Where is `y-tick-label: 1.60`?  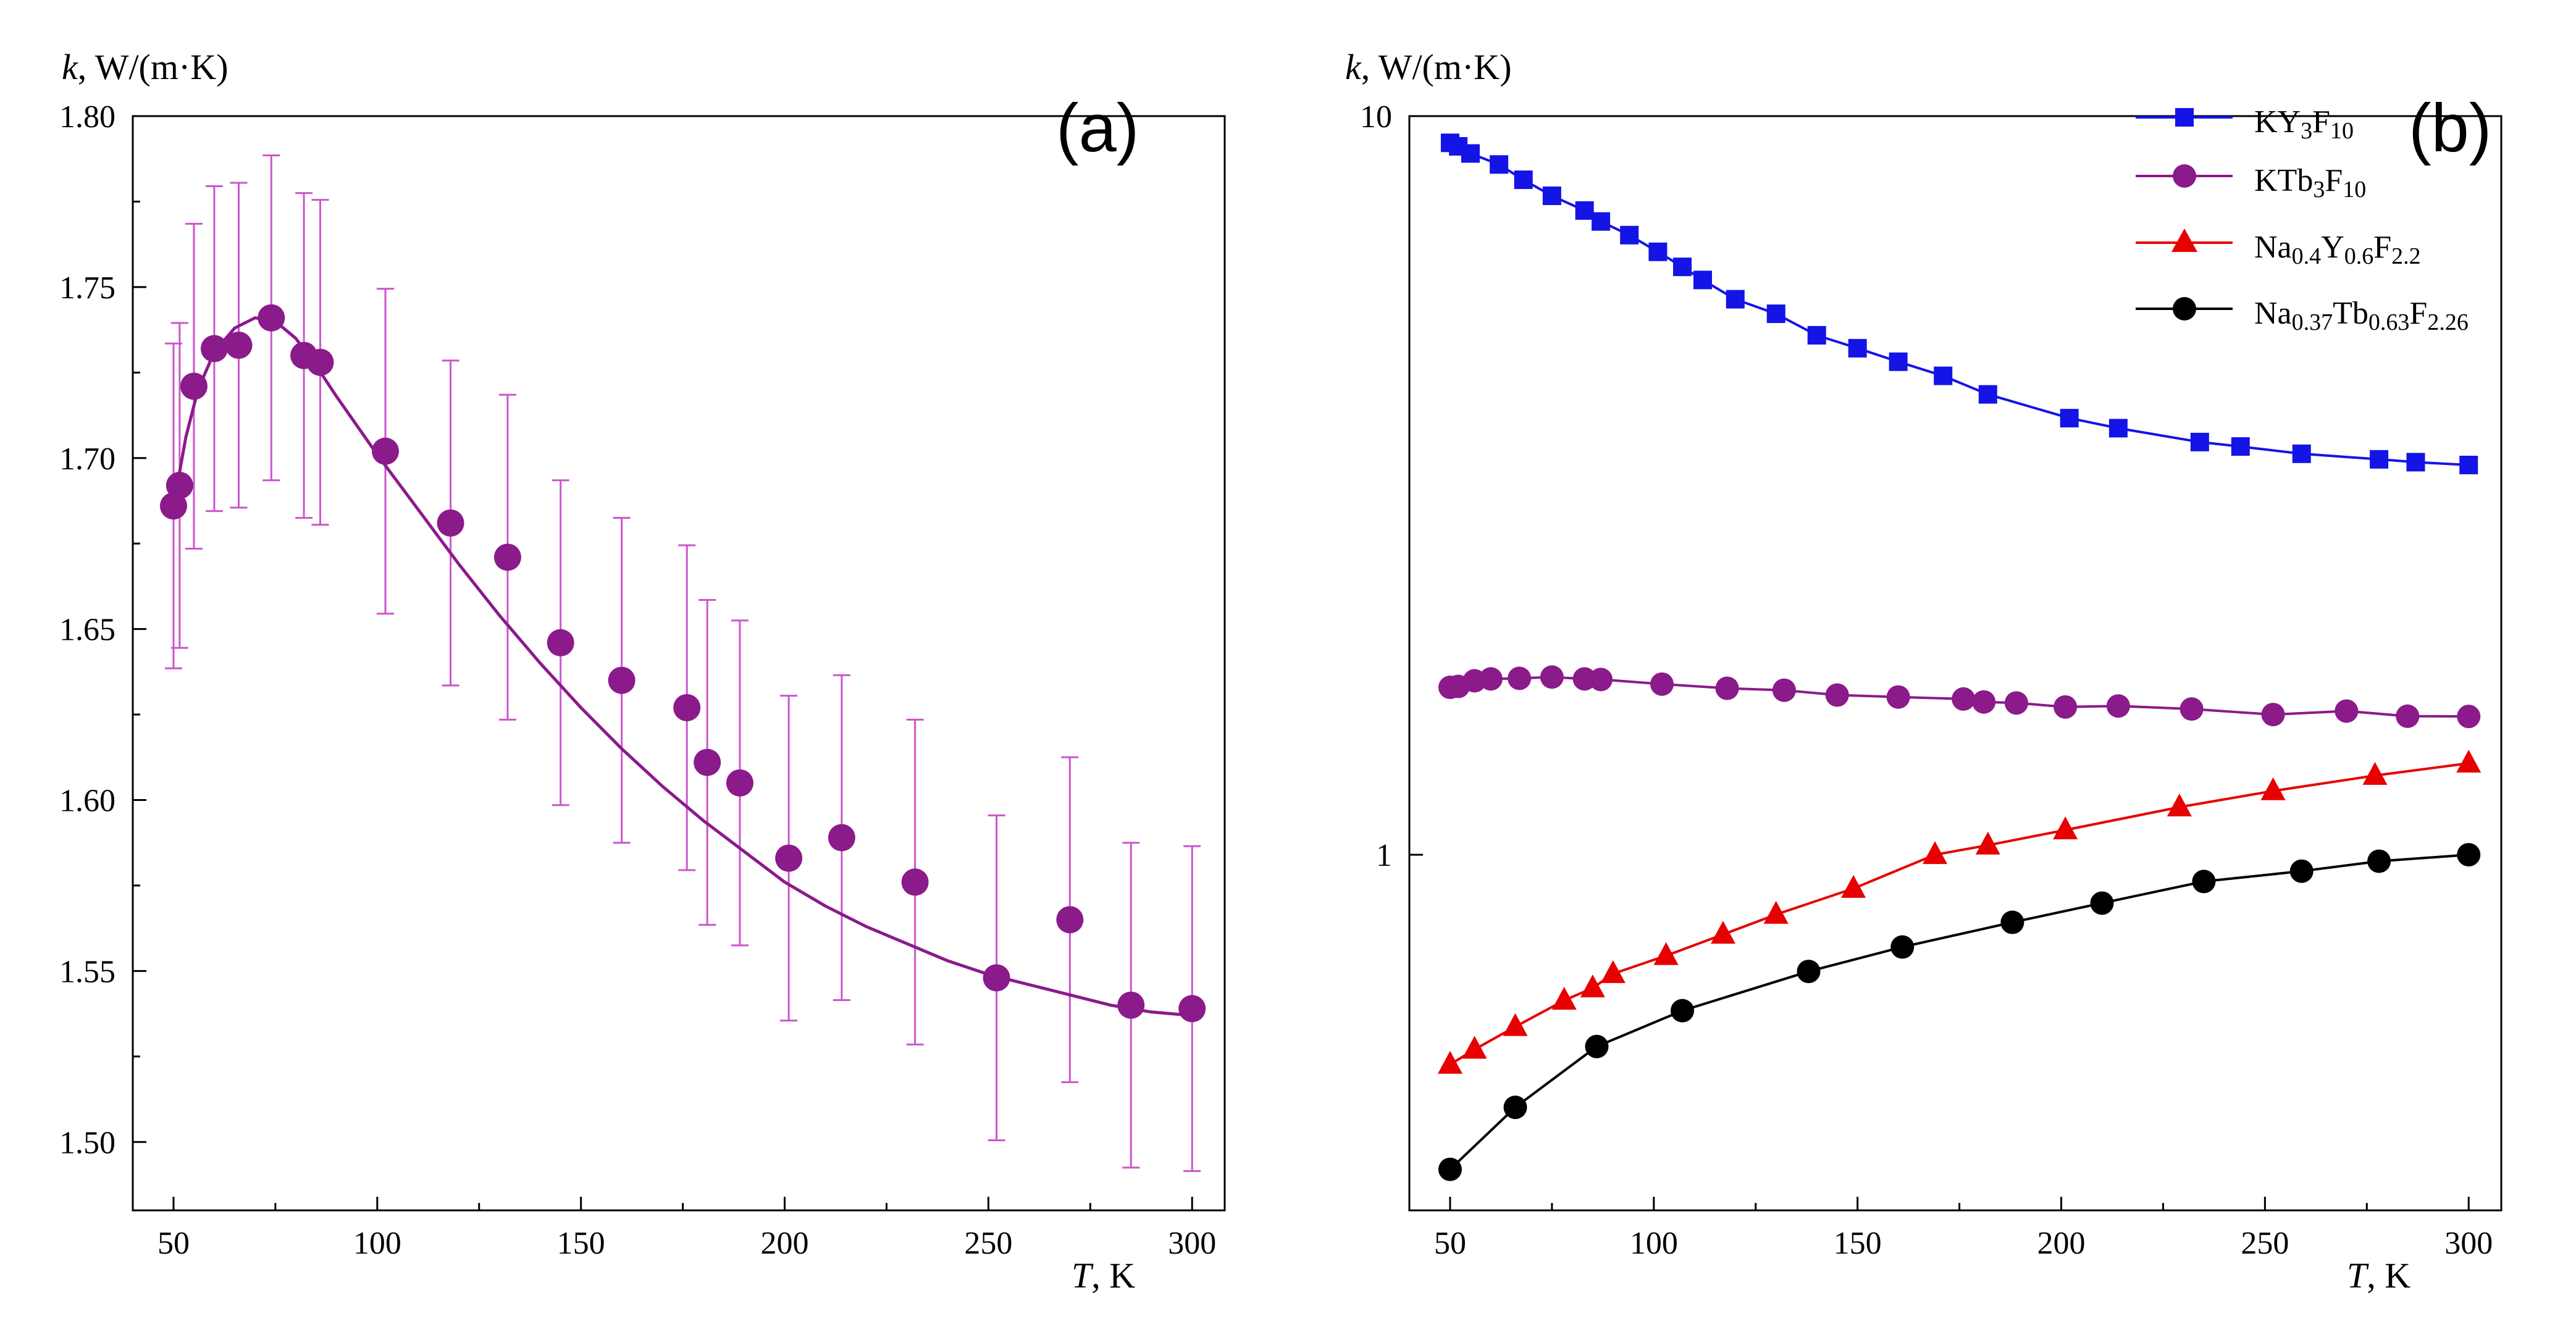 y-tick-label: 1.60 is located at coordinates (87, 801).